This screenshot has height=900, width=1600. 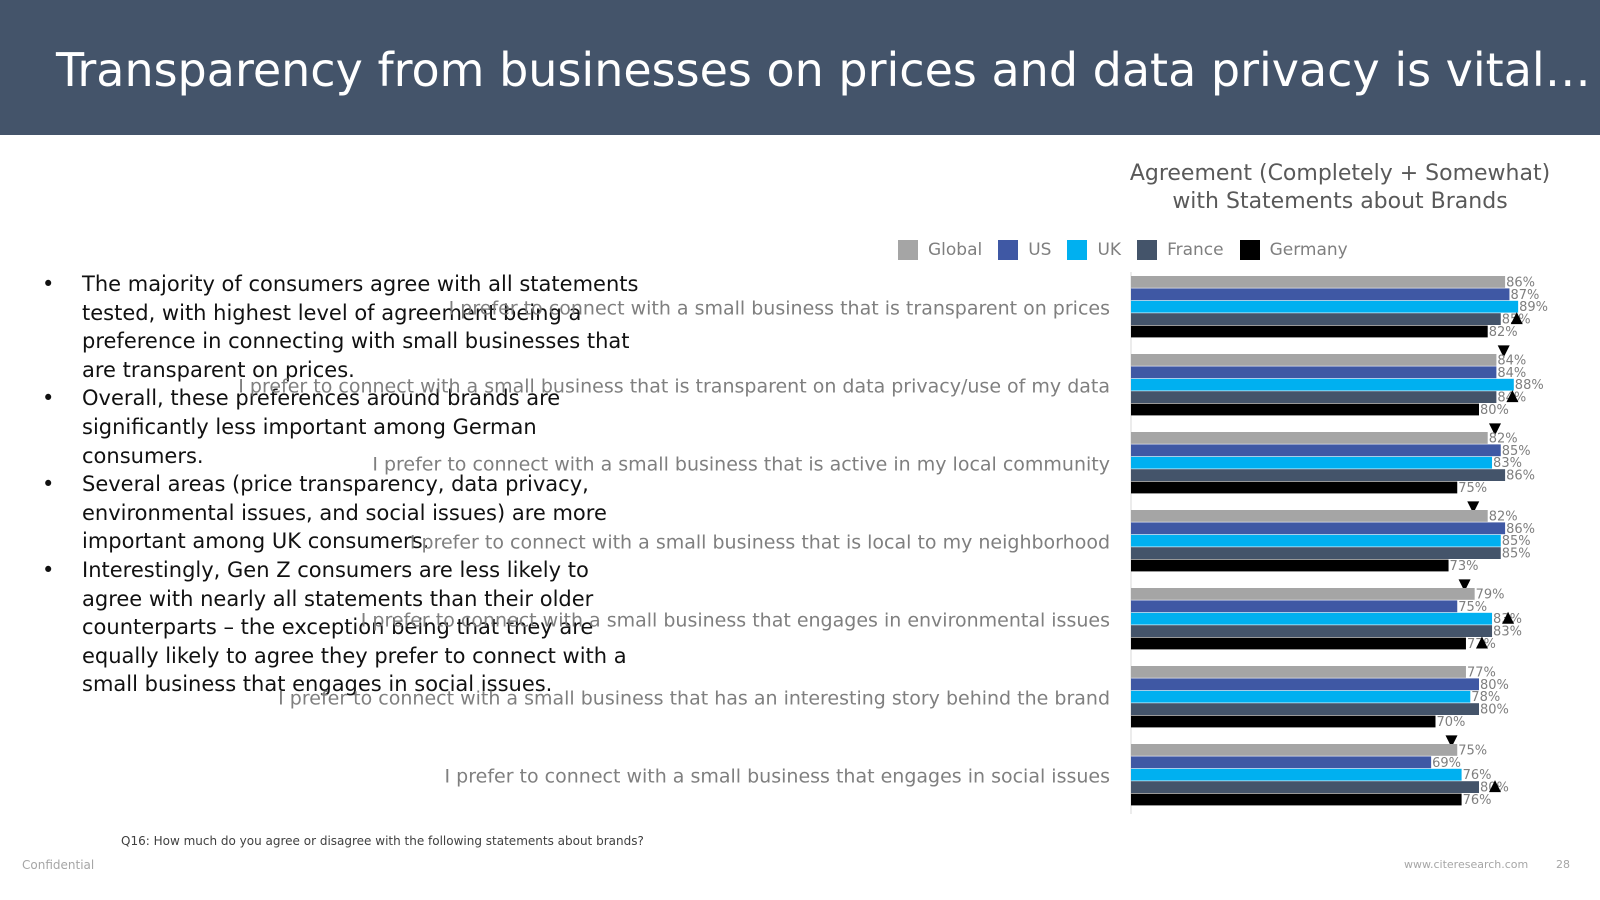 I want to click on legend-label: UK, so click(x=1109, y=250).